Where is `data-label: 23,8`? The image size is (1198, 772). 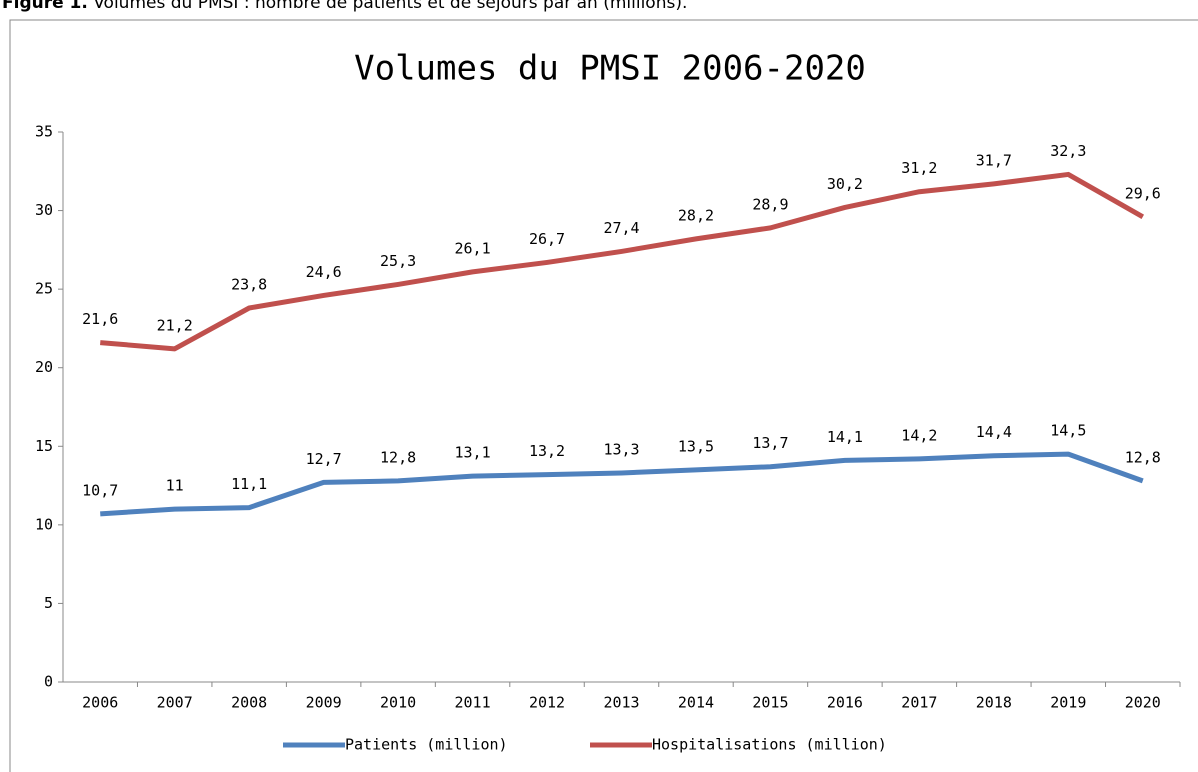
data-label: 23,8 is located at coordinates (249, 285).